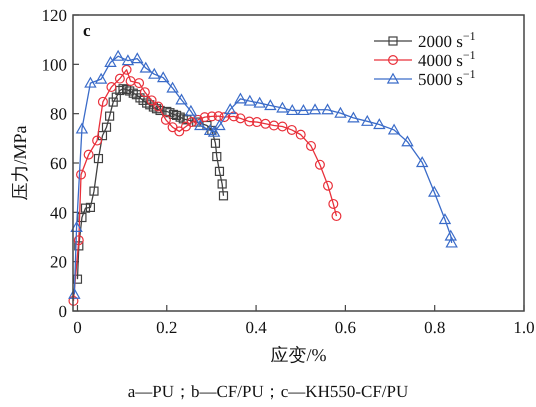 Image resolution: width=536 pixels, height=407 pixels. I want to click on y-tick-label: 40, so click(58, 212).